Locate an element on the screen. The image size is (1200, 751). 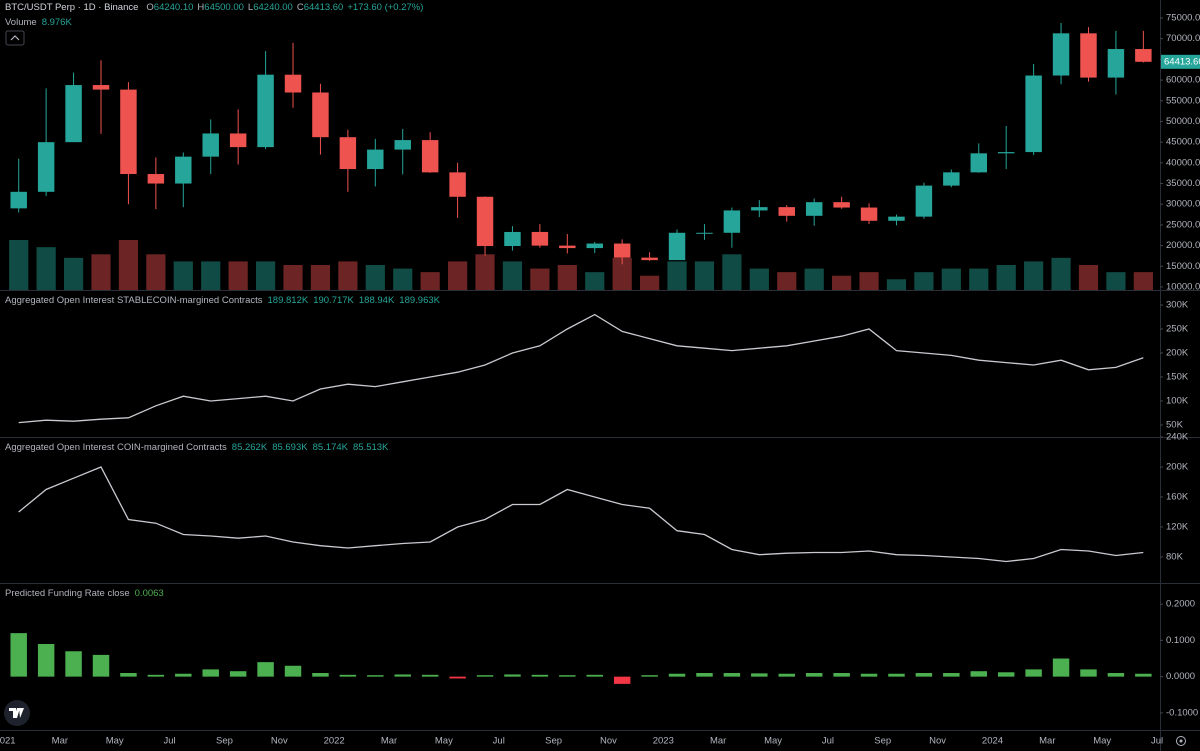
pane-legend: Predicted Funding Rate close 0.0063 is located at coordinates (84, 593).